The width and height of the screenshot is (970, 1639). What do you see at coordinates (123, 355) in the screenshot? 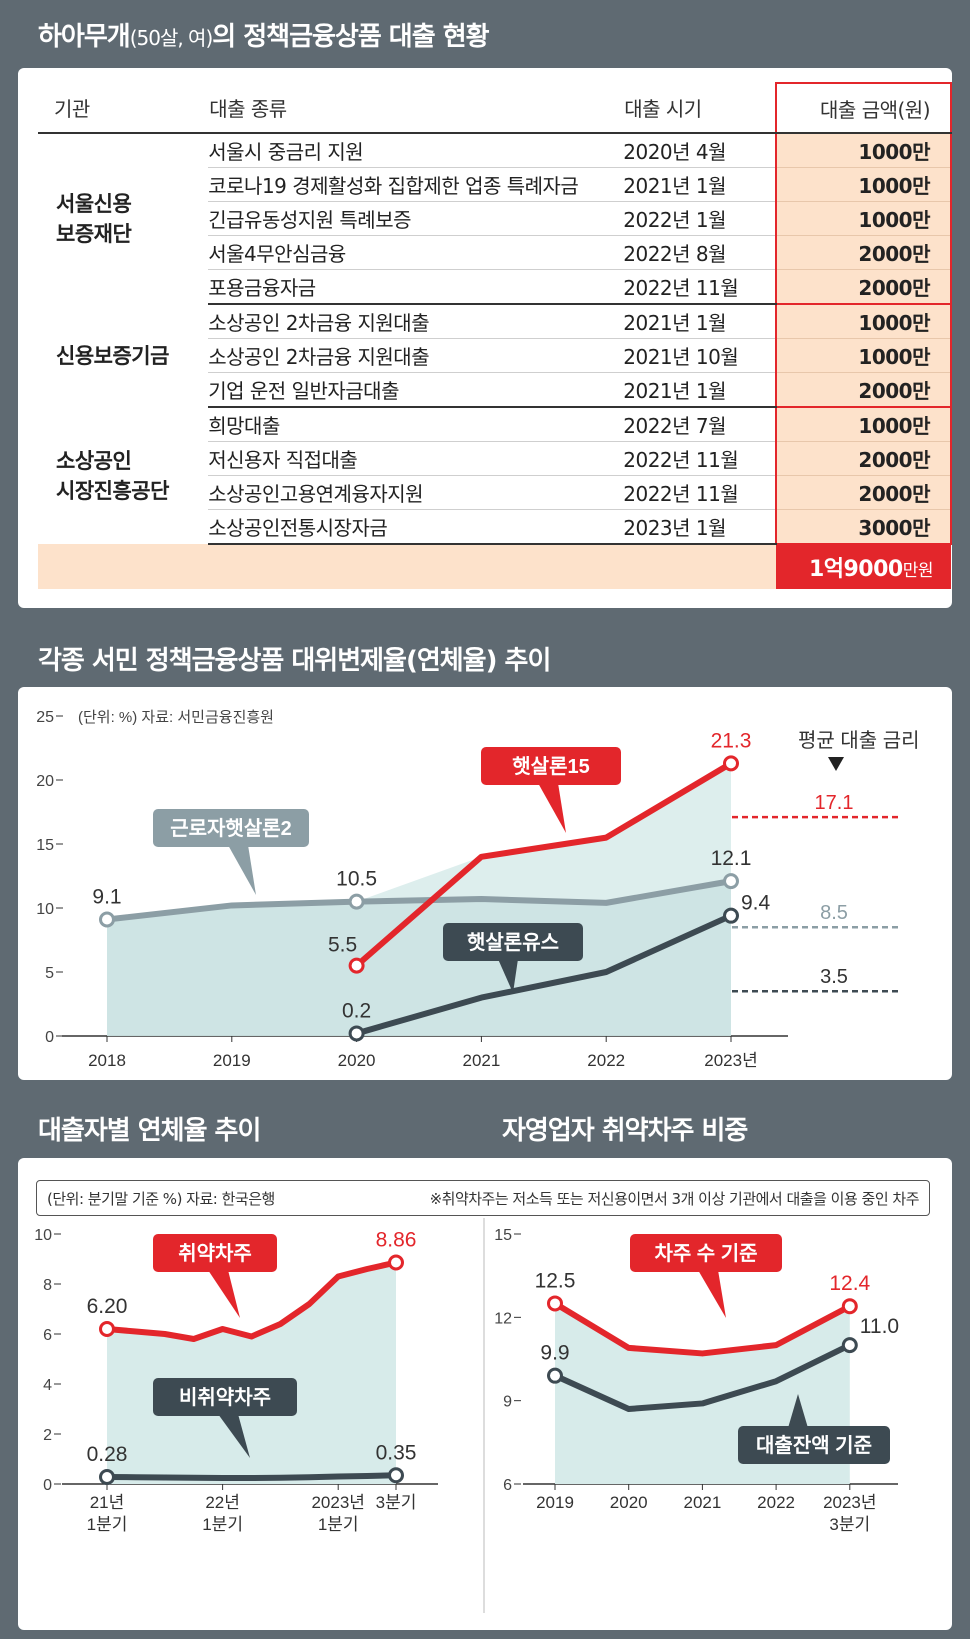
I see `institution-cell: 신용보증기금` at bounding box center [123, 355].